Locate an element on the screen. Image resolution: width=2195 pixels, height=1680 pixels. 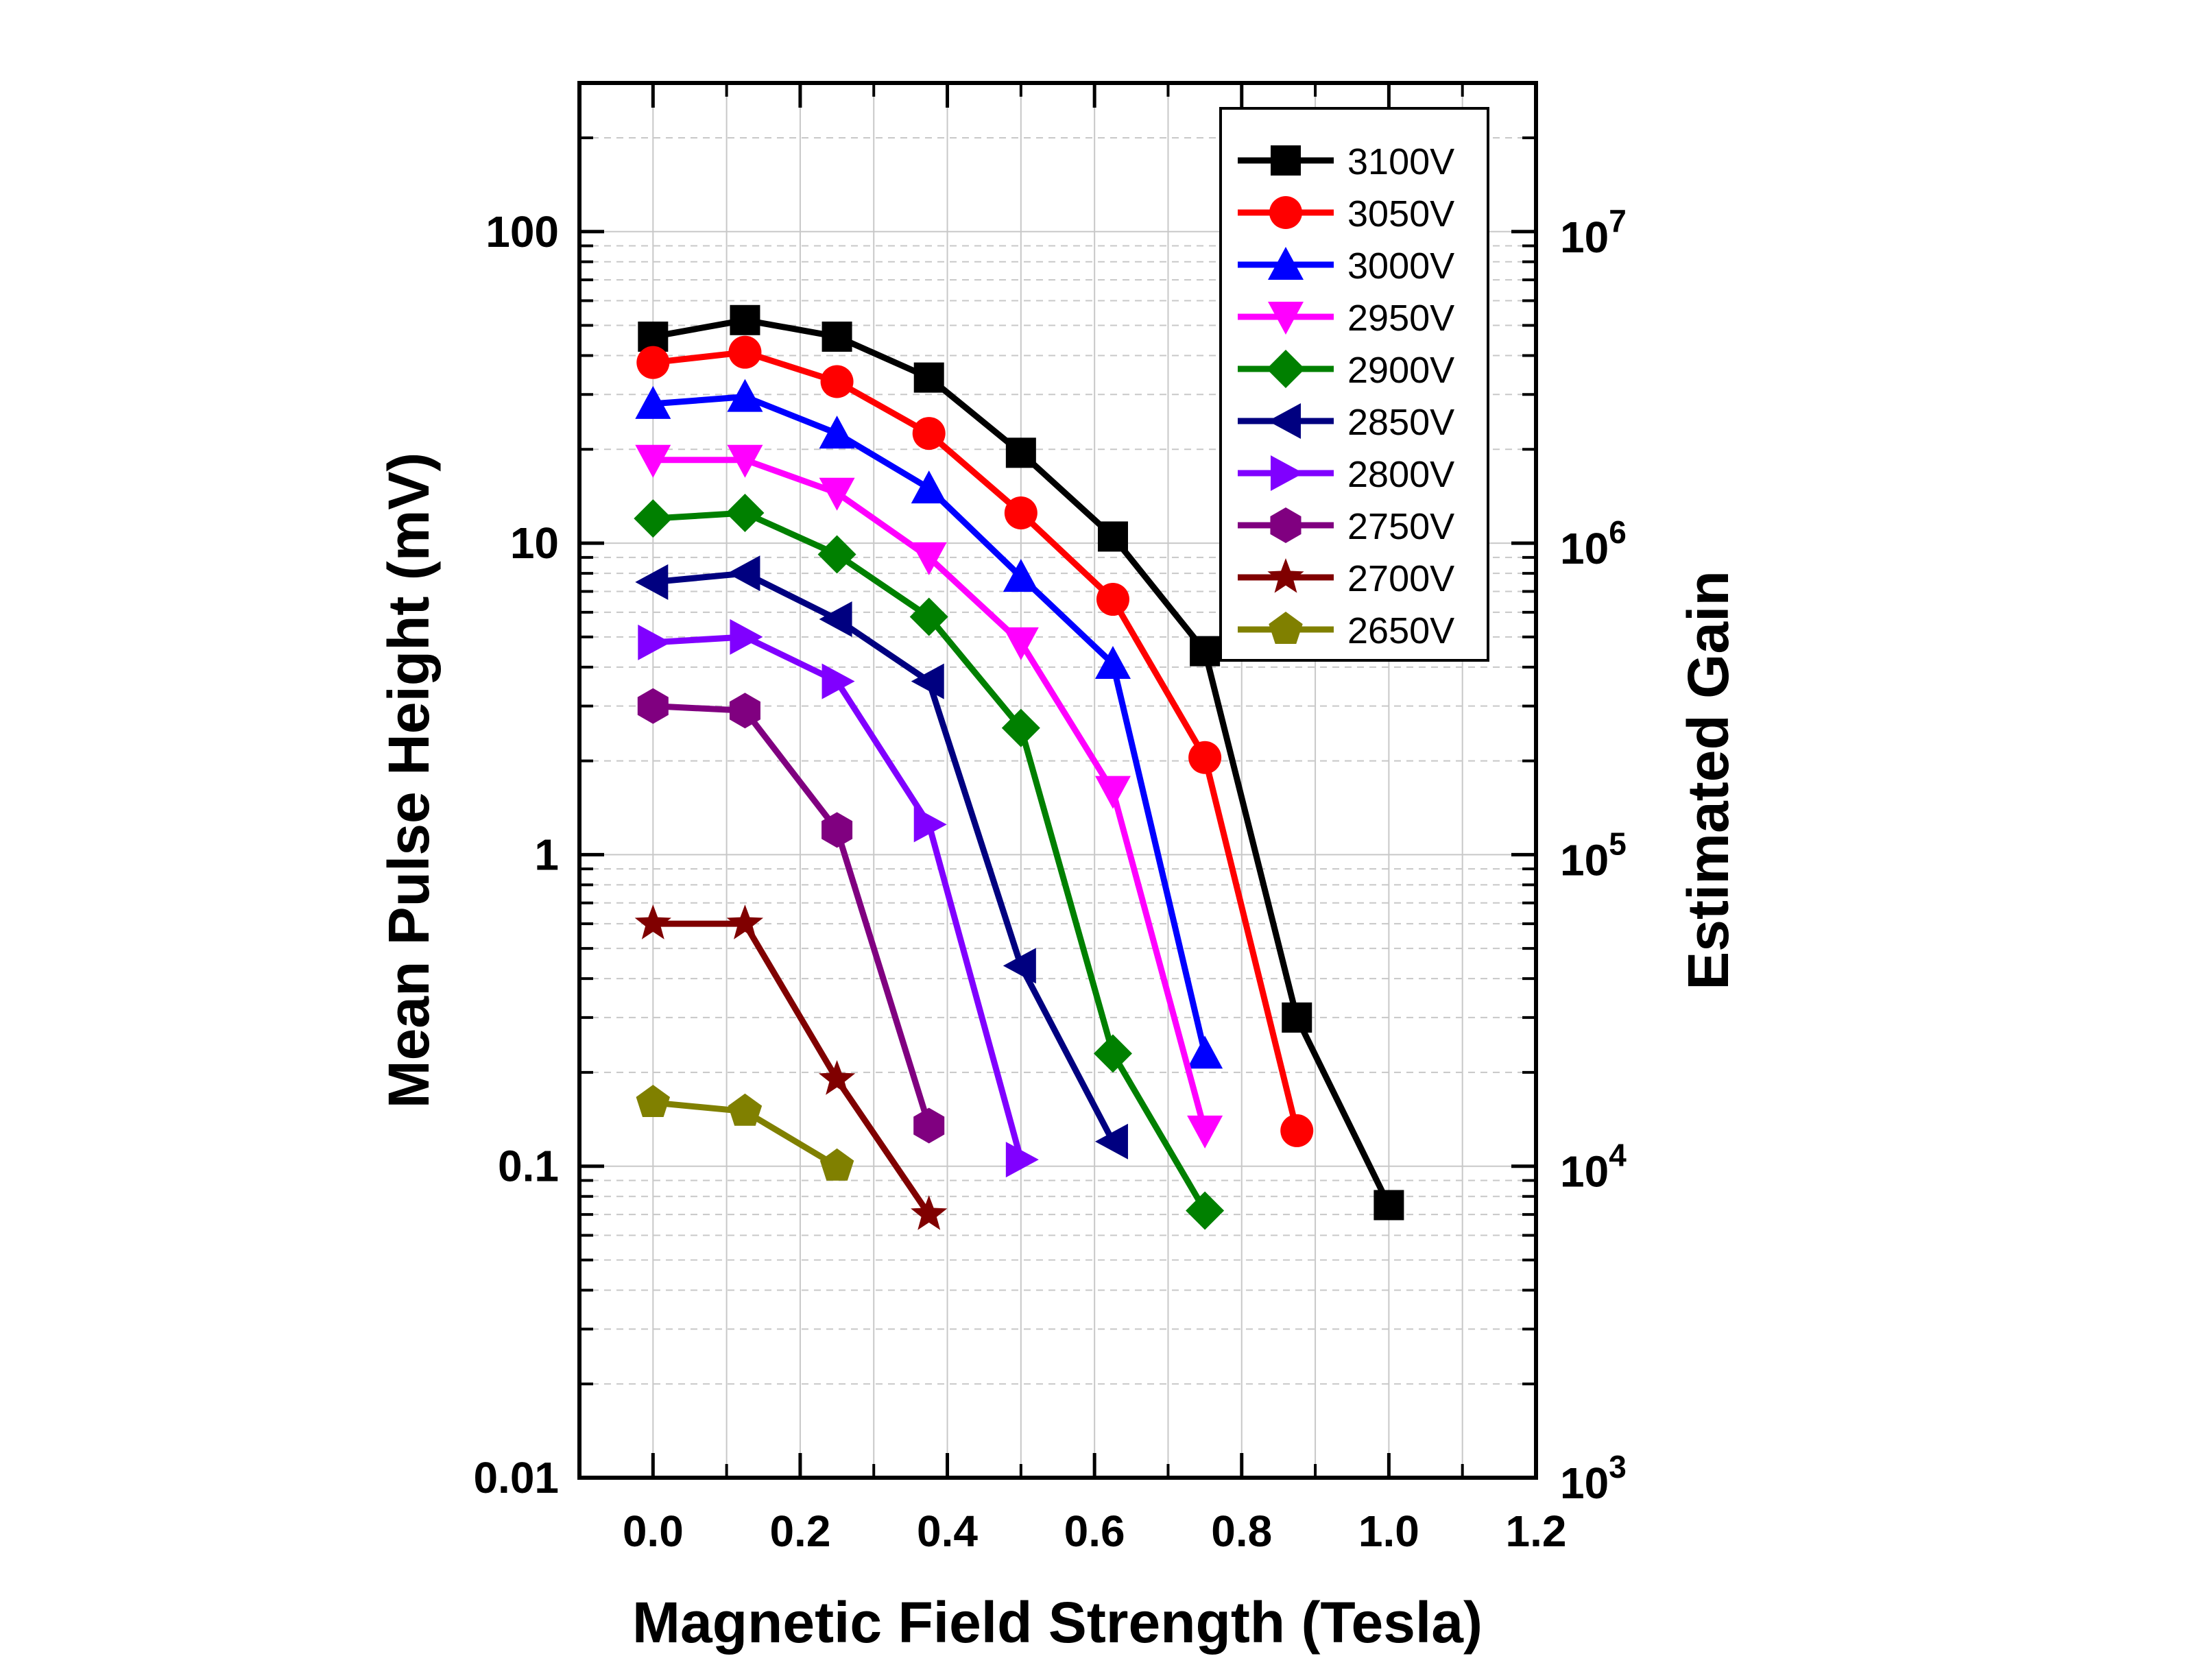
legend-label: 2900V is located at coordinates (1400, 370).